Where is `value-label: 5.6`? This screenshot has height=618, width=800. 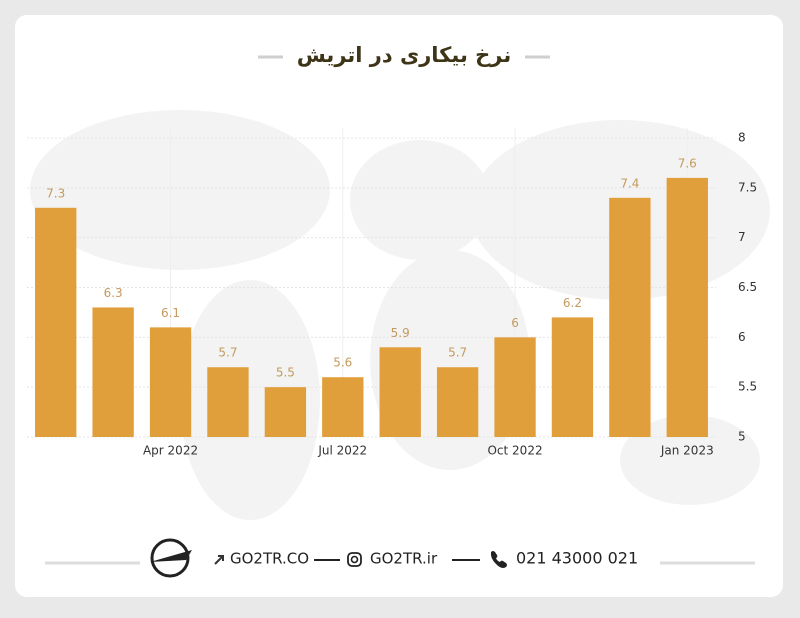 value-label: 5.6 is located at coordinates (342, 363).